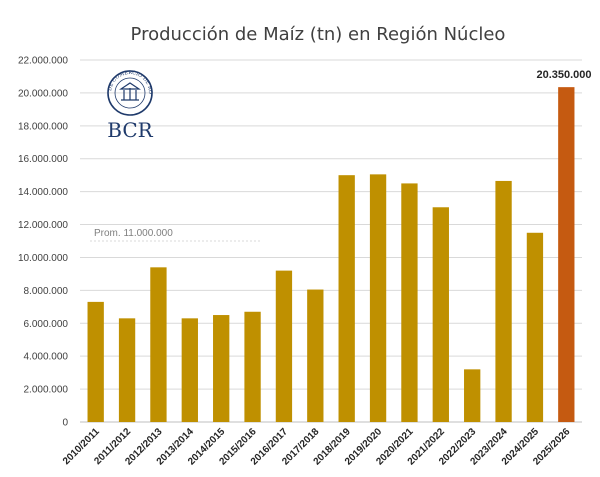 The height and width of the screenshot is (477, 600). Describe the element at coordinates (378, 298) in the screenshot. I see `bar-2019-2020` at that location.